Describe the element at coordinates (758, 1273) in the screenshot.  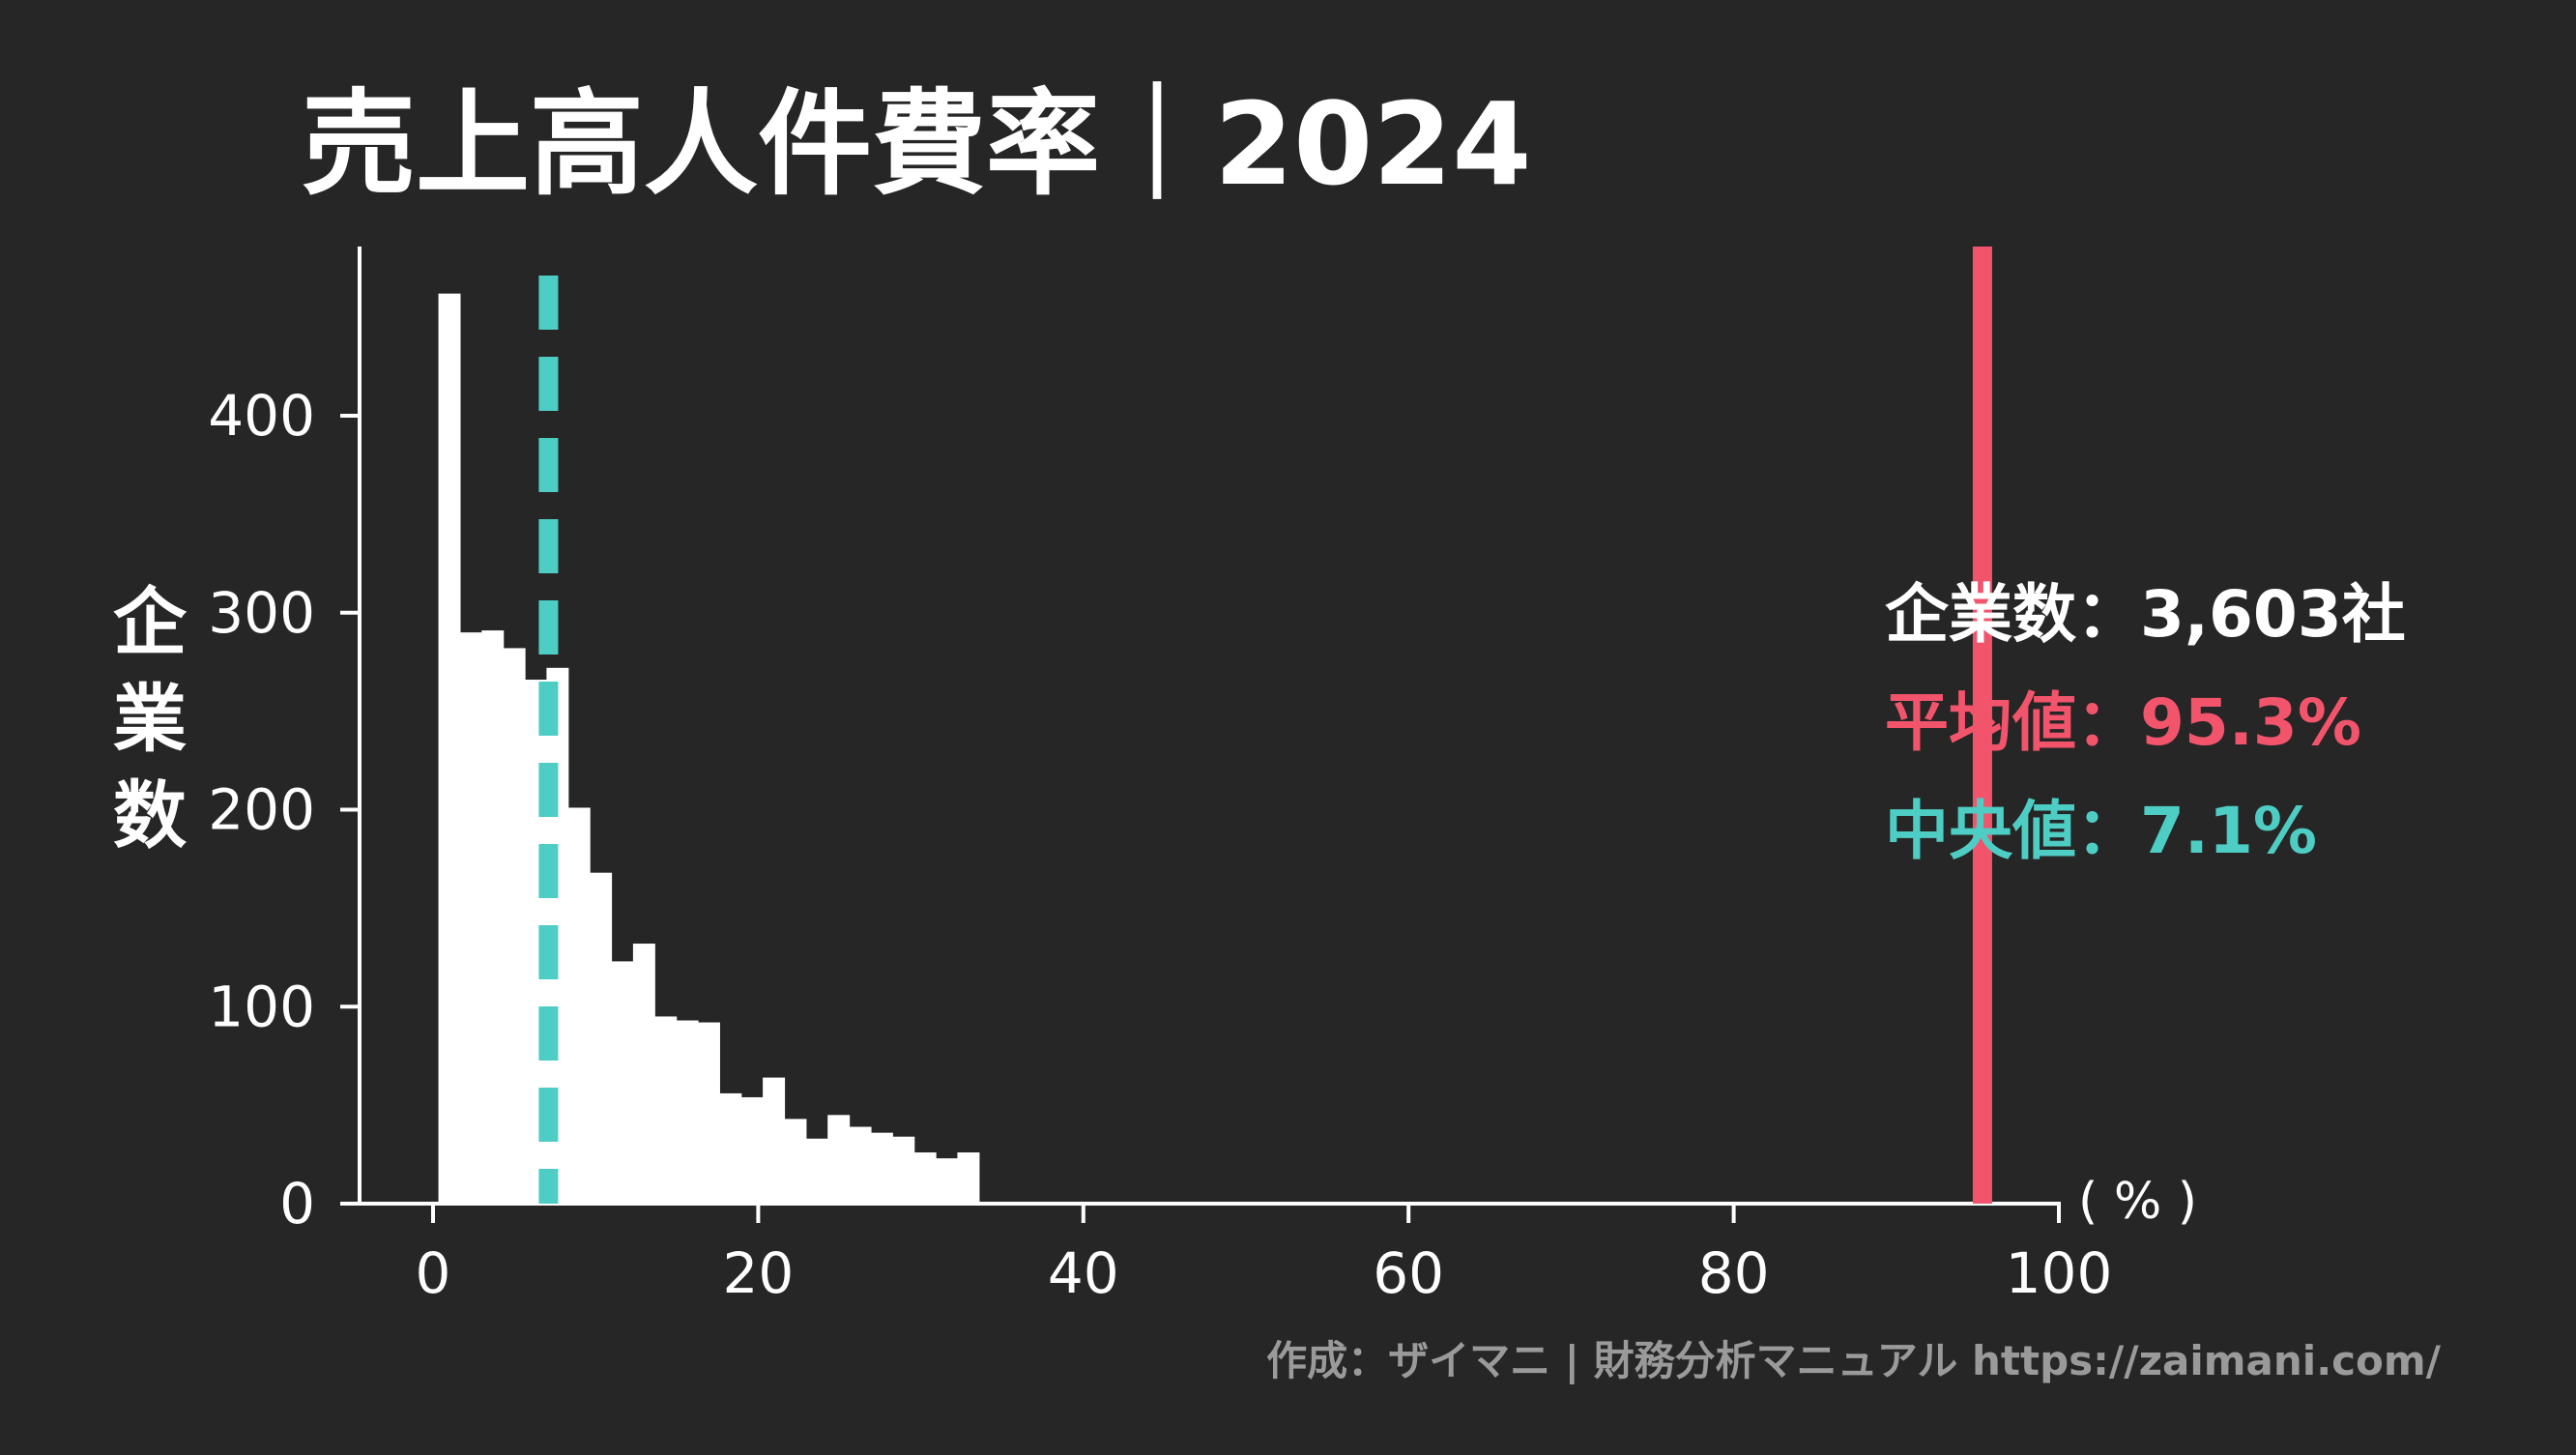
I see `x-tick-label: 20` at that location.